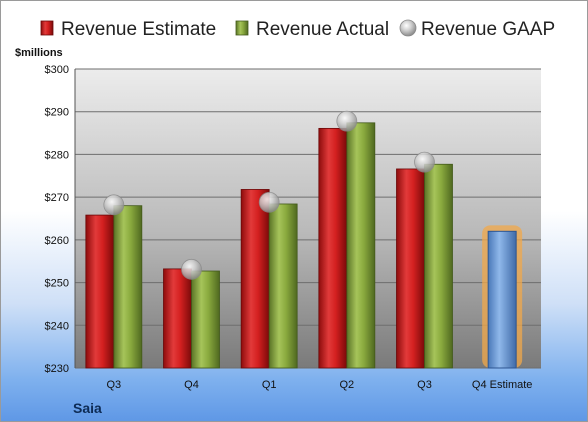  I want to click on x-tick-label: Q2, so click(346, 385).